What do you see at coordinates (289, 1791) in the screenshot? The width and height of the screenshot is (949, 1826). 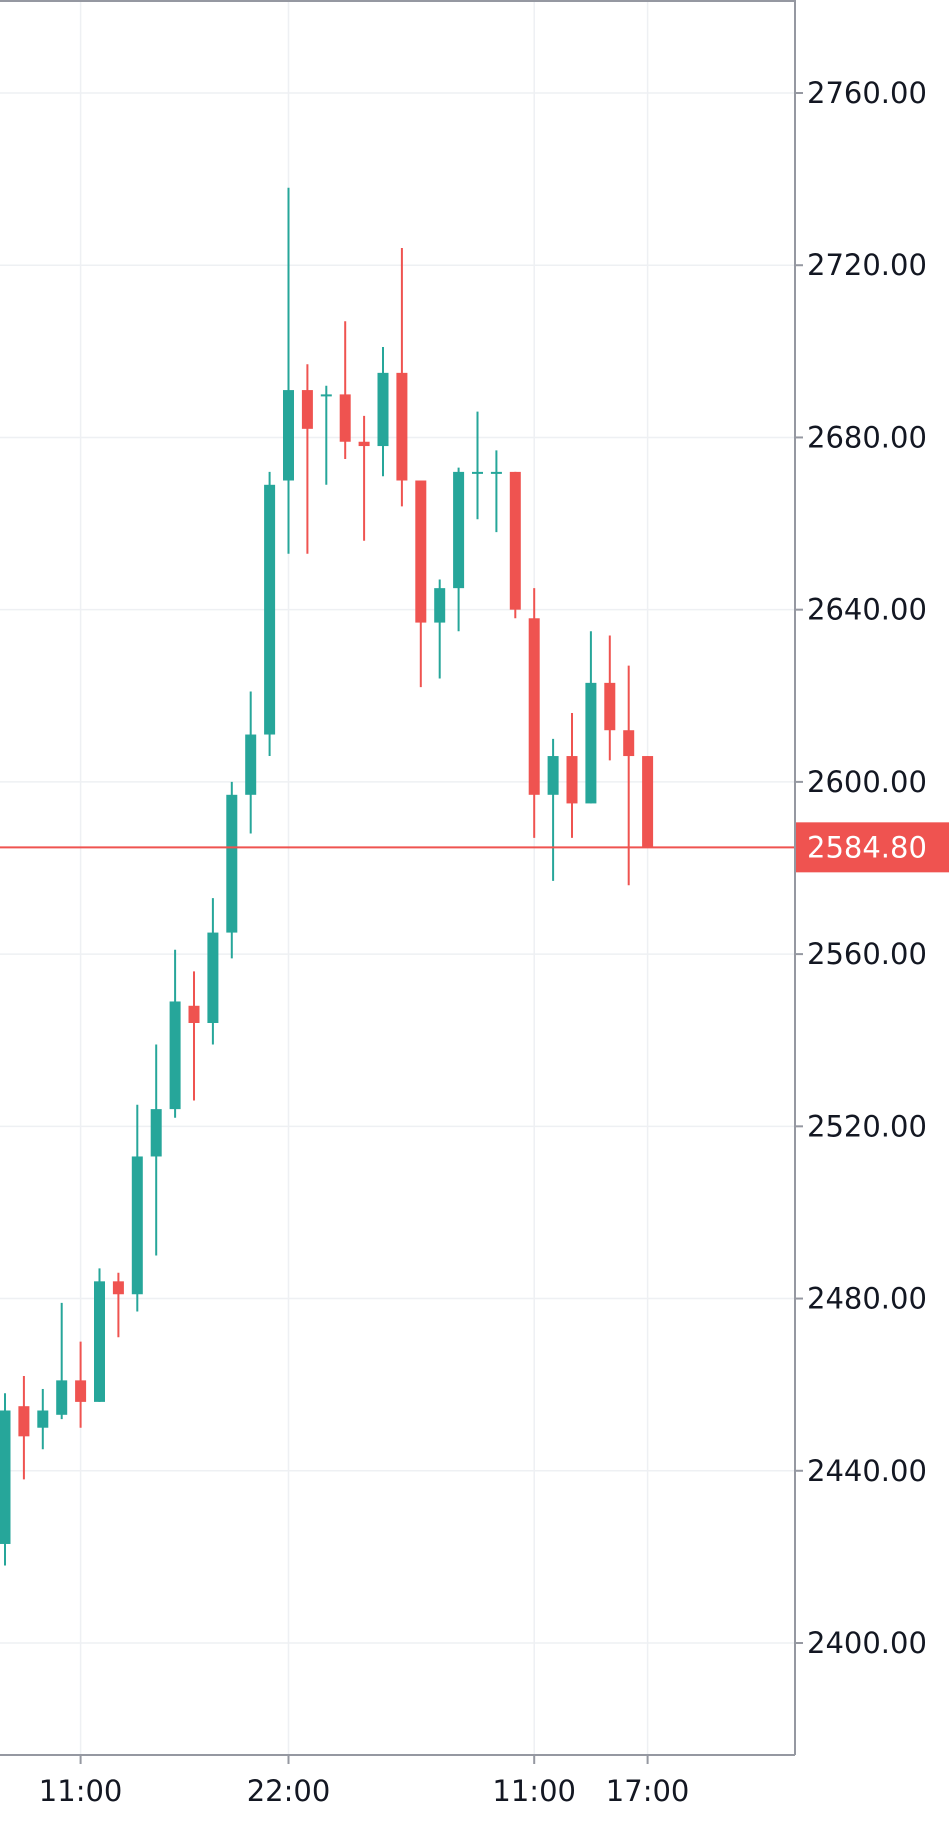 I see `x-tick-label: 22:00` at bounding box center [289, 1791].